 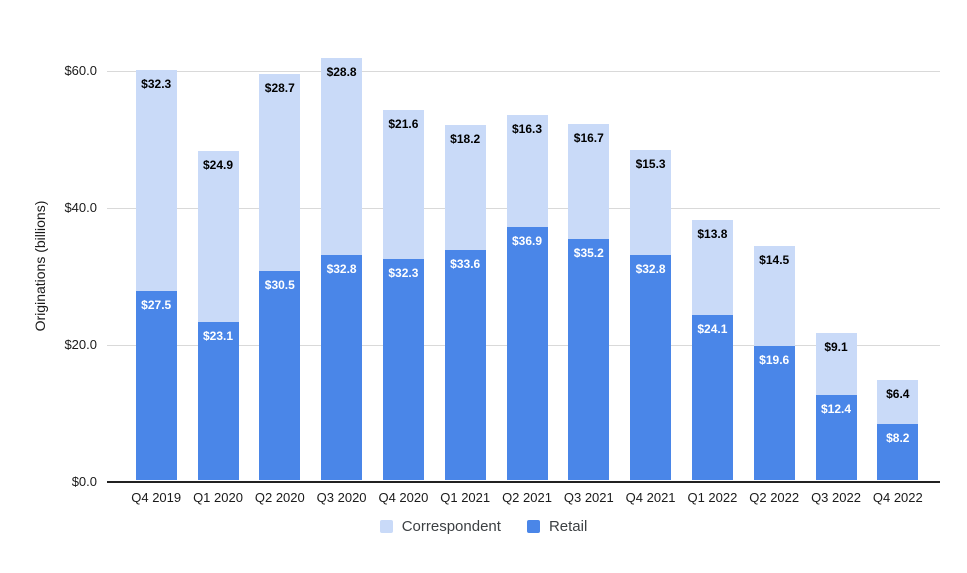 What do you see at coordinates (341, 71) in the screenshot?
I see `bar-value-label: $28.8` at bounding box center [341, 71].